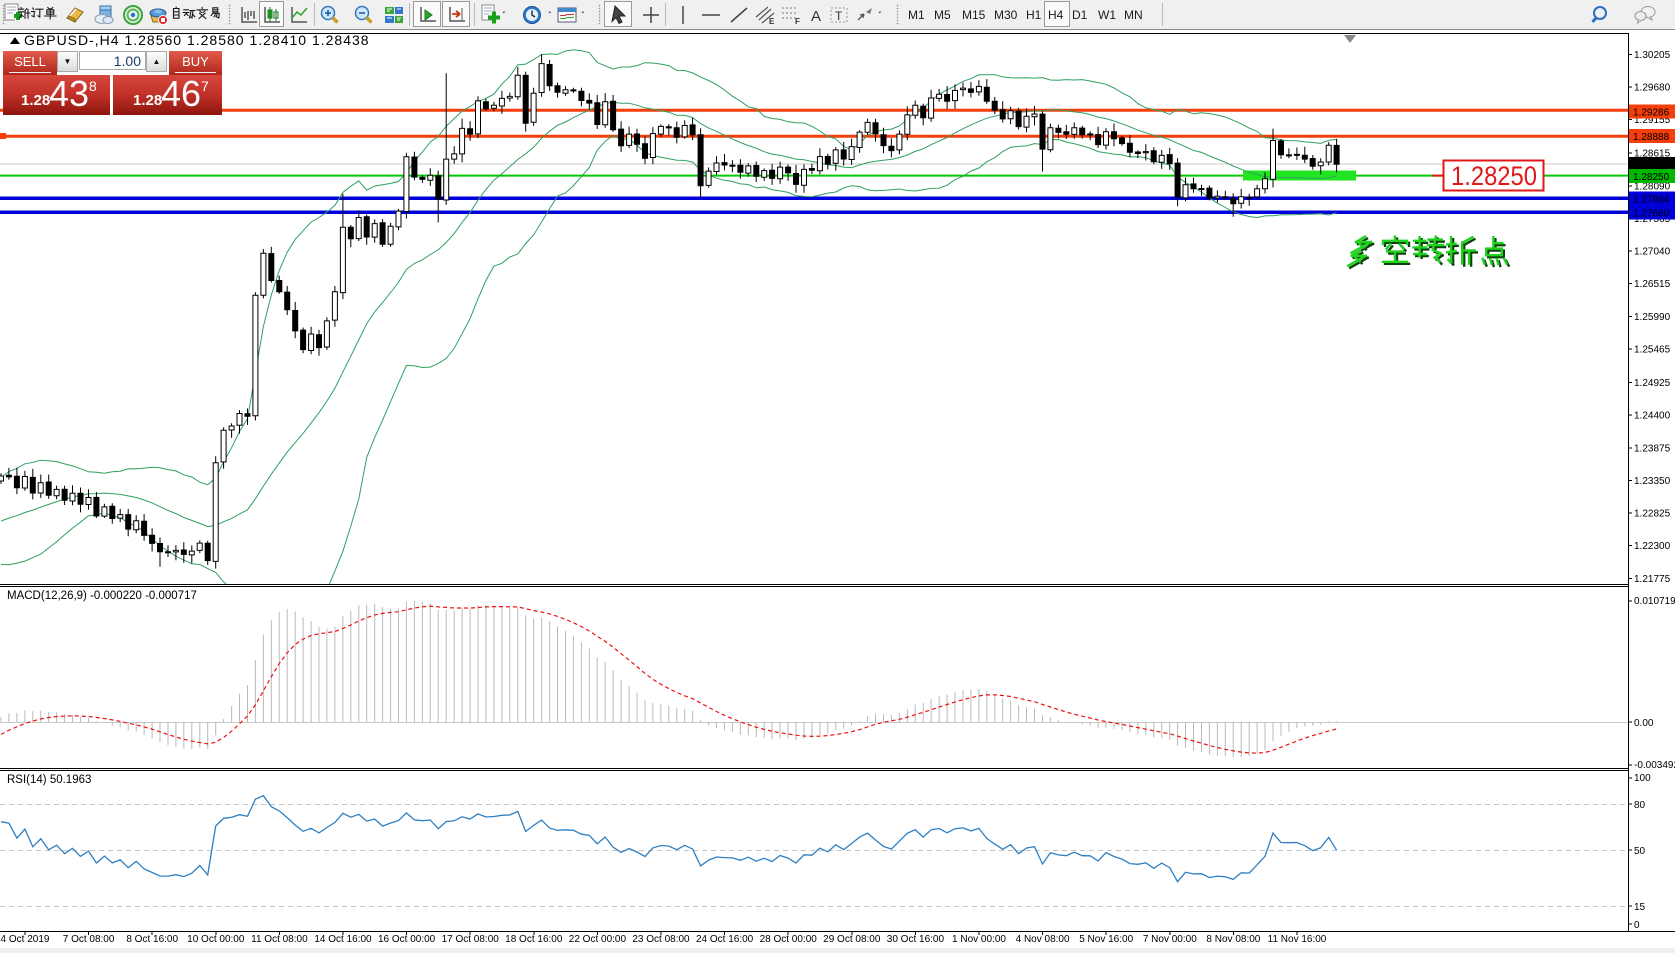 Image resolution: width=1675 pixels, height=953 pixels. I want to click on svg-text: 1.25465, so click(1652, 349).